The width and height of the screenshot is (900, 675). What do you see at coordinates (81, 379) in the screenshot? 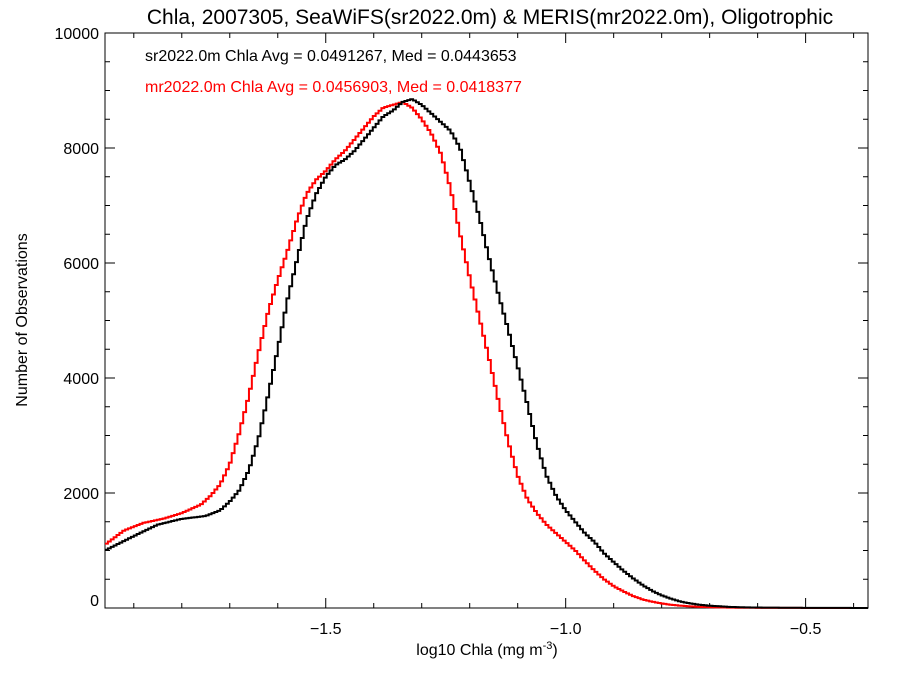
I see `y-tick-label: 4000` at bounding box center [81, 379].